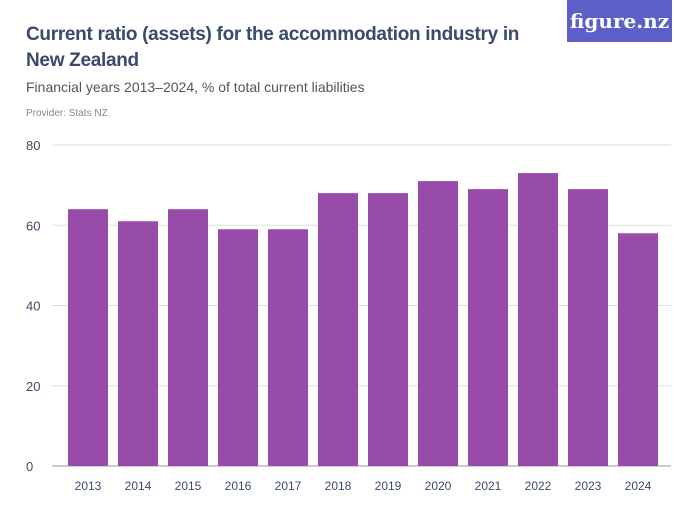 Image resolution: width=700 pixels, height=525 pixels. I want to click on logo-text: figure.nz, so click(619, 21).